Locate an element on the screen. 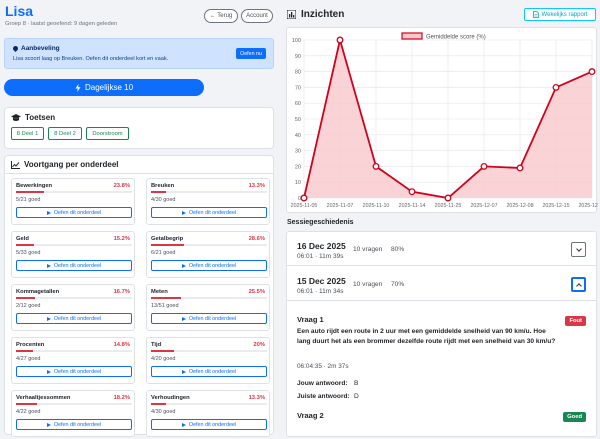 The width and height of the screenshot is (600, 439). progress-tile: Tijd 20% 4/20 goed Oefen dit onderdeel is located at coordinates (208, 360).